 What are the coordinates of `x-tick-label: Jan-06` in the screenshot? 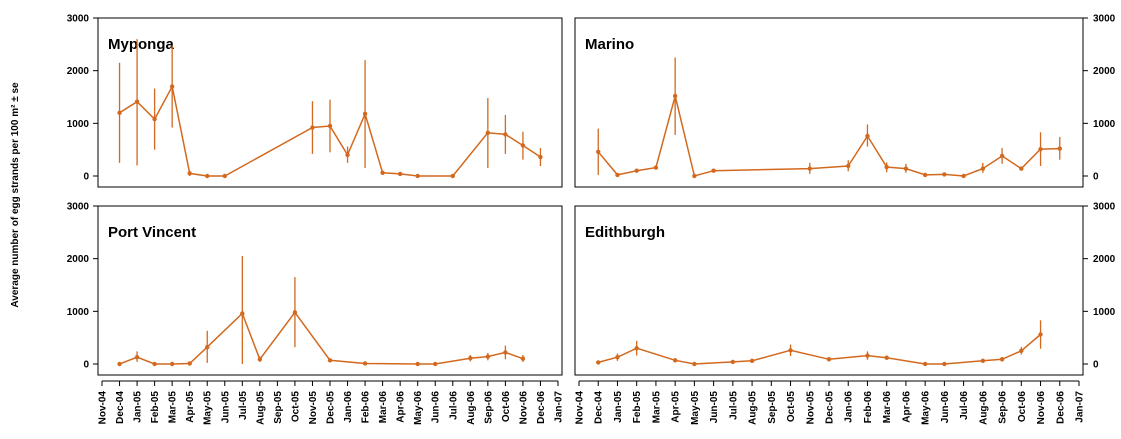 It's located at (348, 407).